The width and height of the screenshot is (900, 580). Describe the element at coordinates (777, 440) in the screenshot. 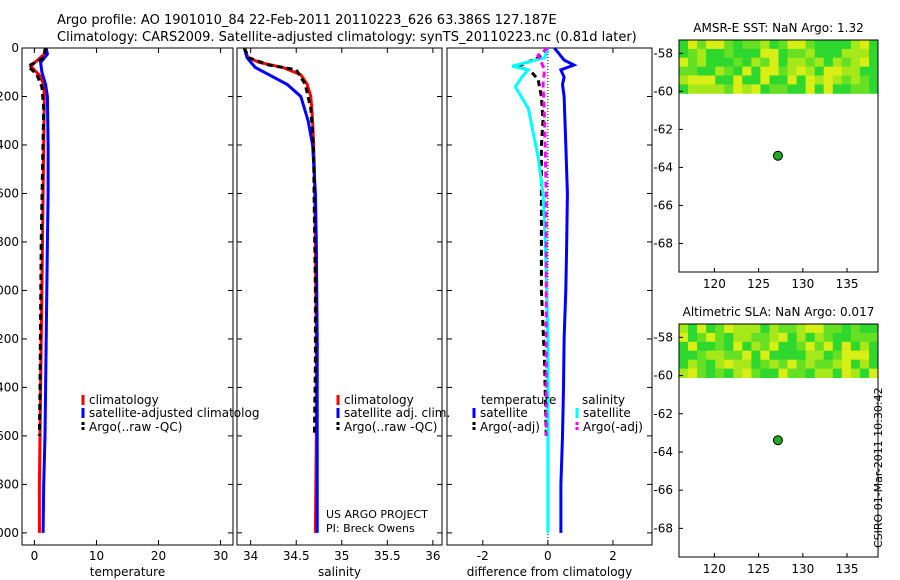

I see `sla_map-argo-point` at that location.